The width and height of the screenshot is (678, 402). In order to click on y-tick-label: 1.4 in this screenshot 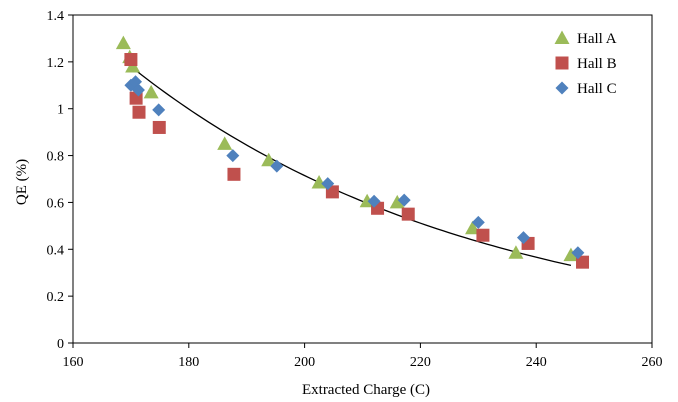, I will do `click(56, 16)`.